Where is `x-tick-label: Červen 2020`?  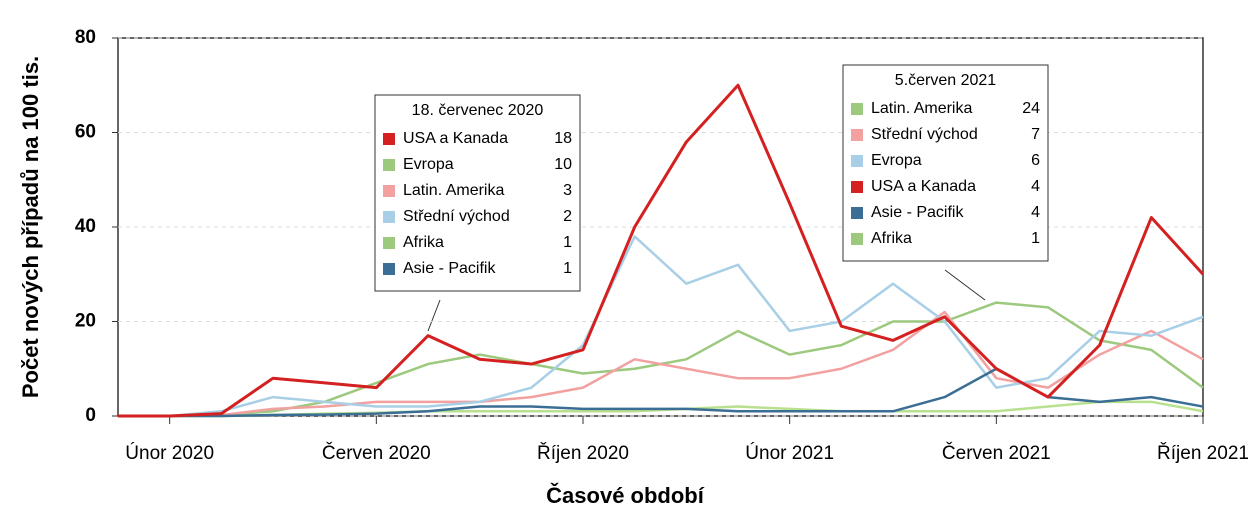
x-tick-label: Červen 2020 is located at coordinates (376, 453).